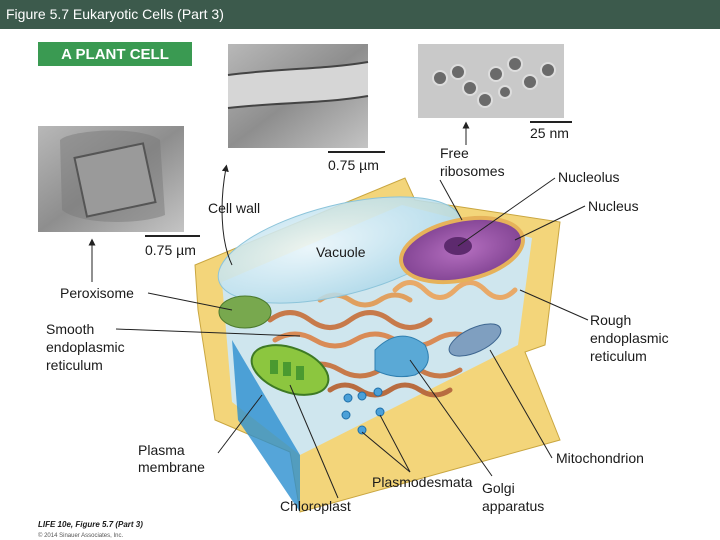  I want to click on heading-box-part, so click(115, 54).